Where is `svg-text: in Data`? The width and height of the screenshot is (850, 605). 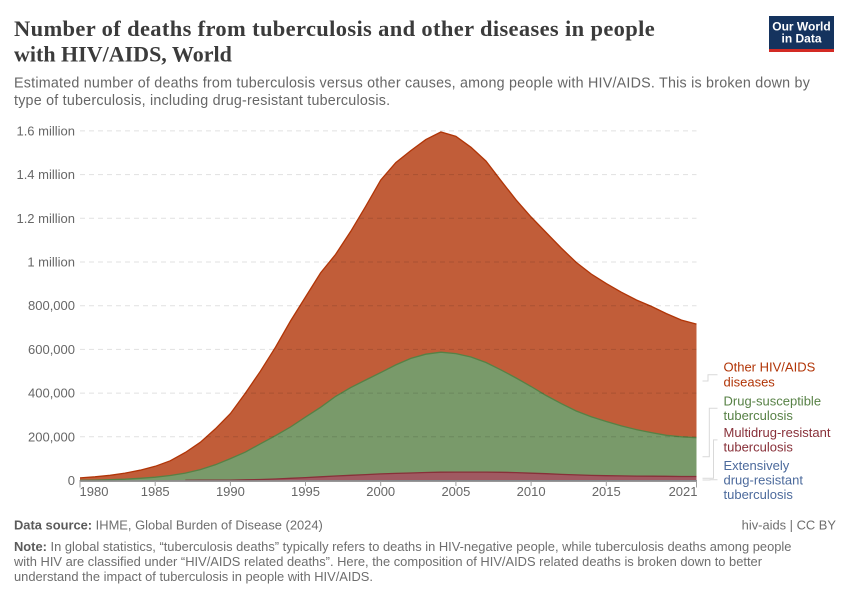
svg-text: in Data is located at coordinates (801, 39).